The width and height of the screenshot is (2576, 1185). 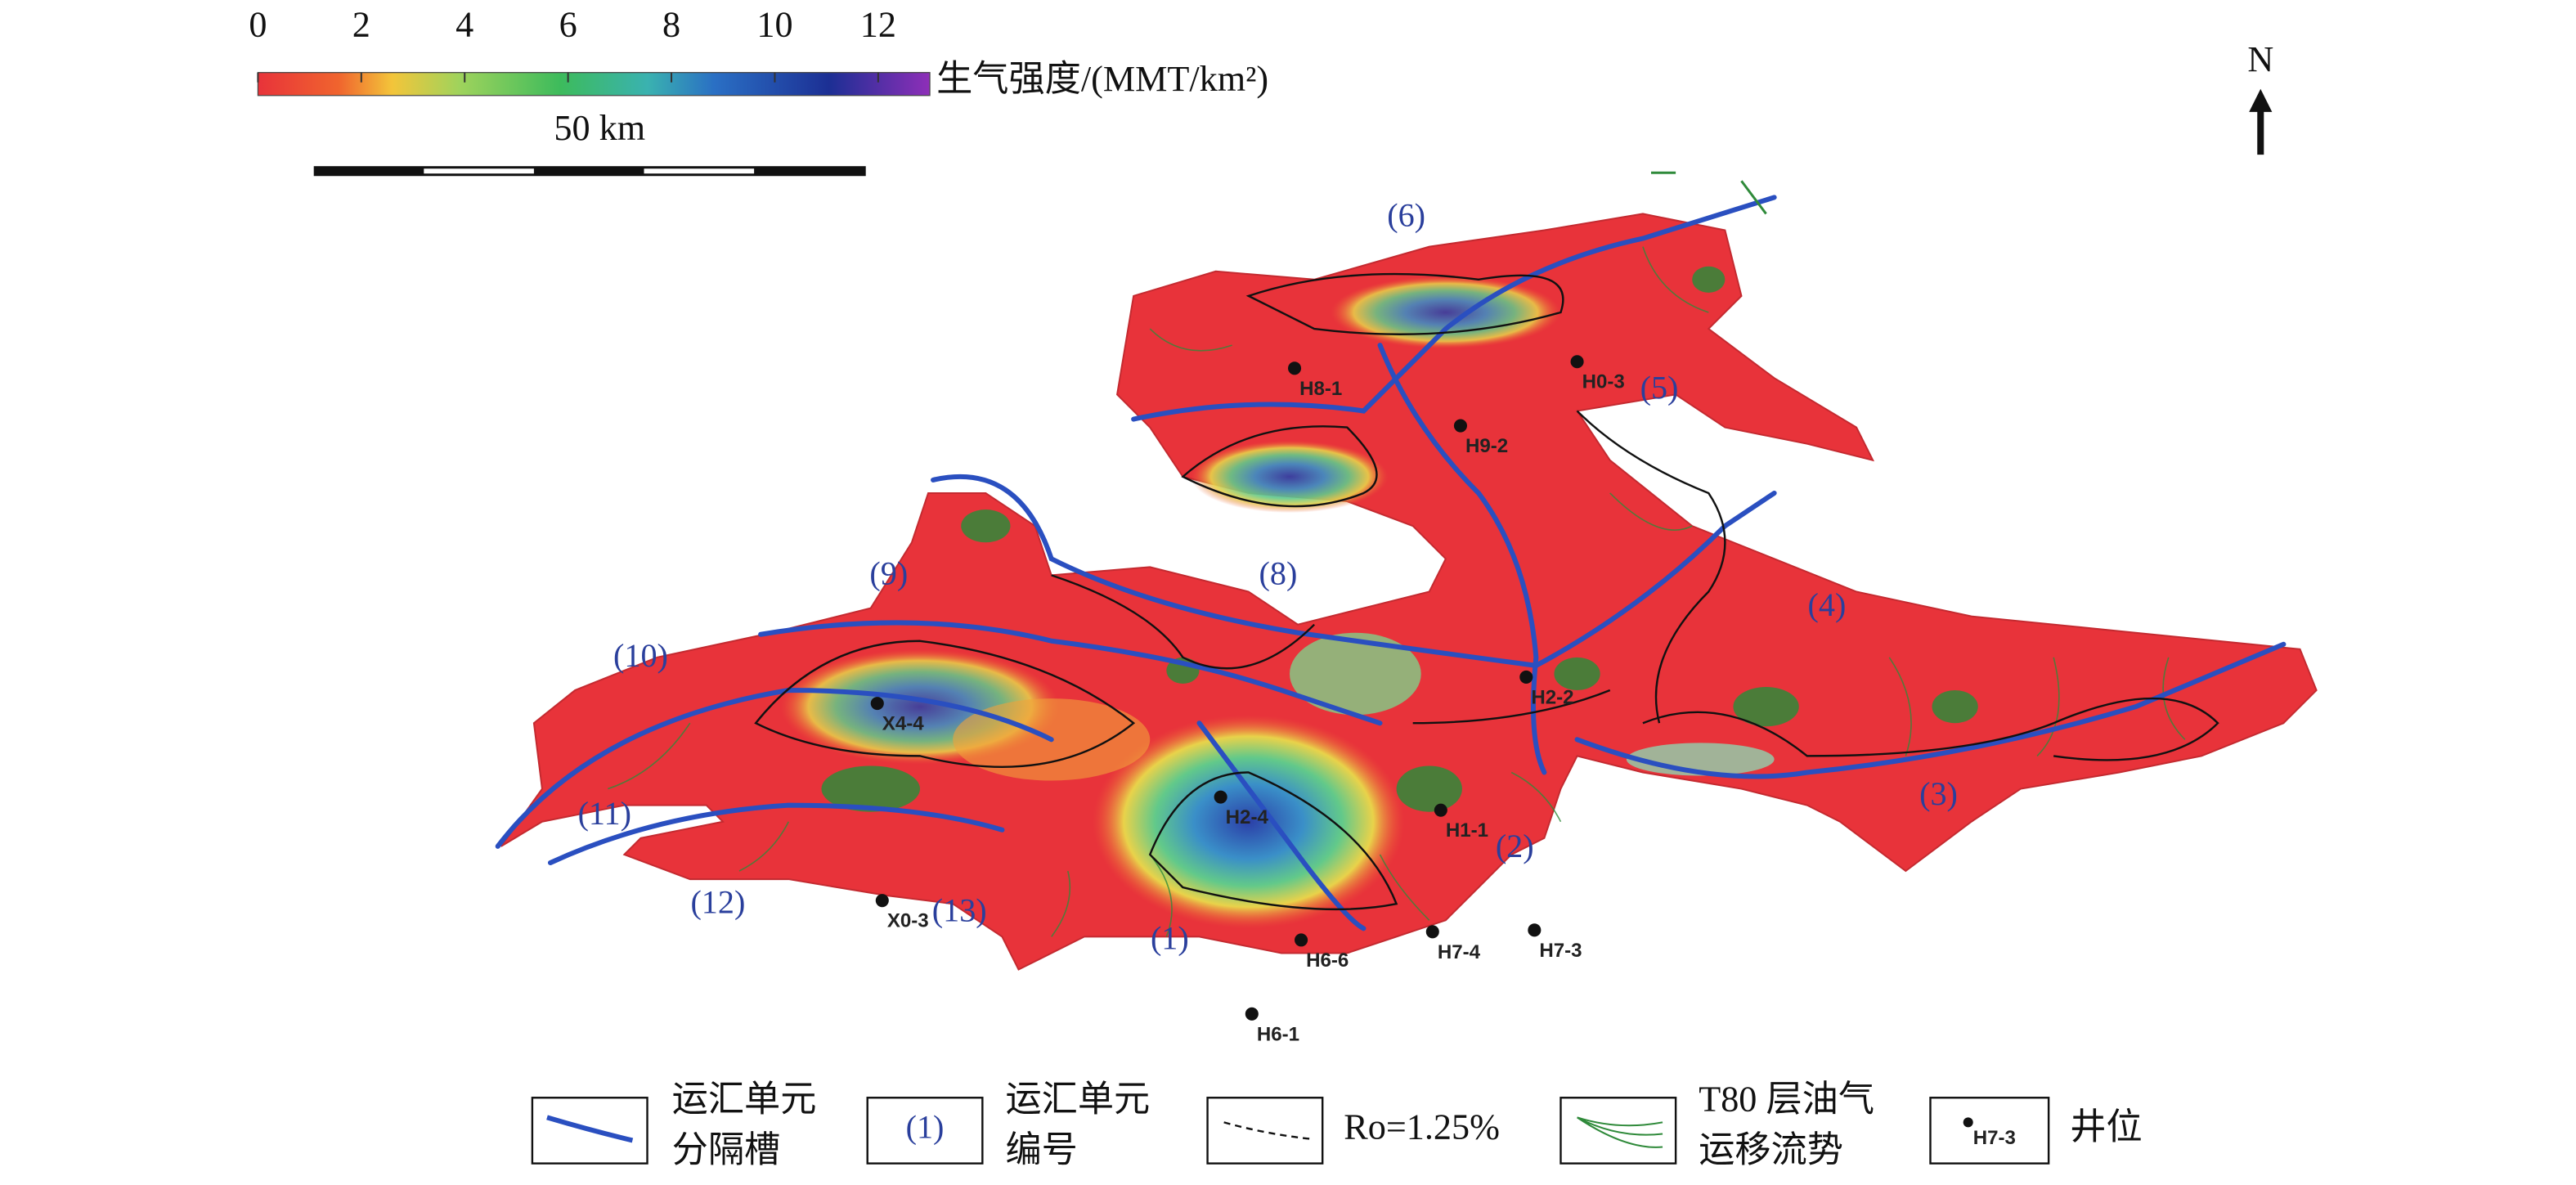 What do you see at coordinates (258, 25) in the screenshot?
I see `colorbar-tick-label: 0` at bounding box center [258, 25].